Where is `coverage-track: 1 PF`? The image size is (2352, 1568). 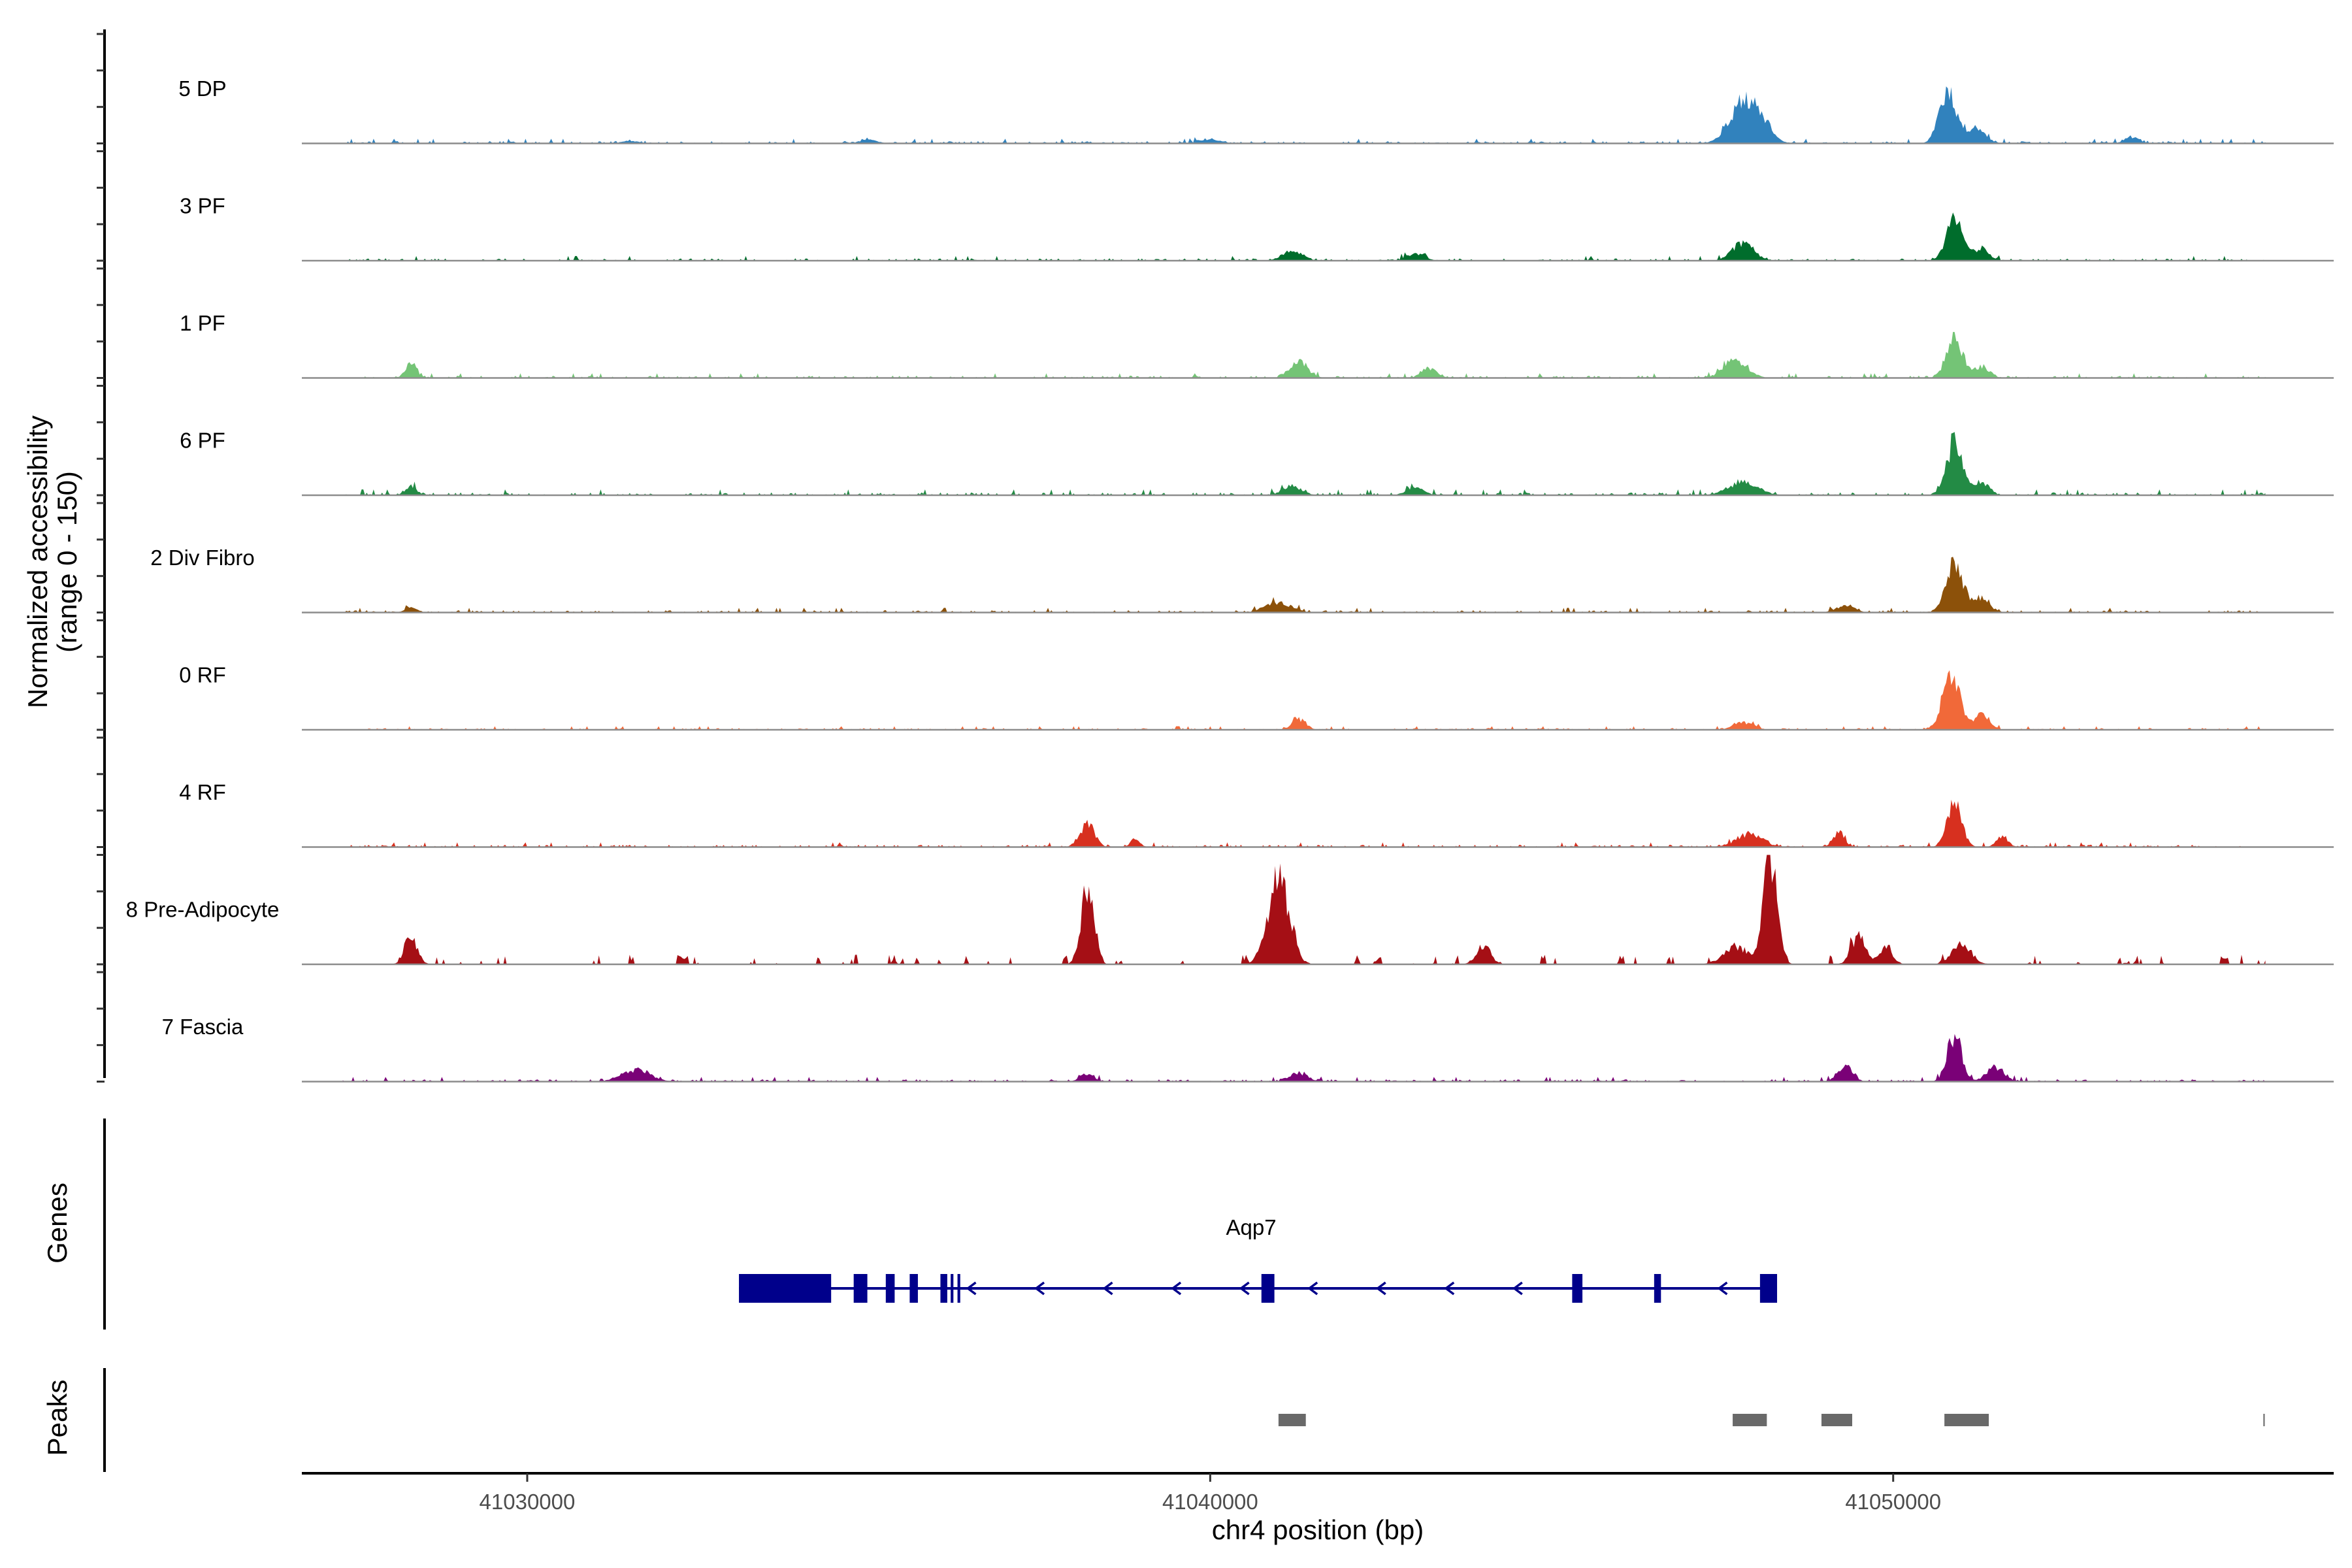 coverage-track: 1 PF is located at coordinates (1257, 345).